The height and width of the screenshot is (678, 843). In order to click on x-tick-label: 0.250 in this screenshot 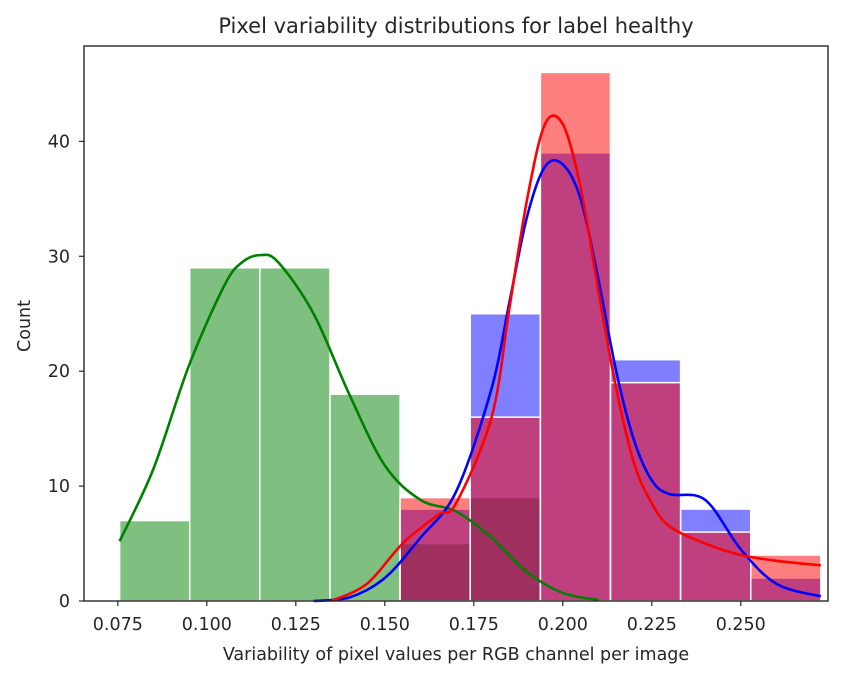, I will do `click(741, 625)`.